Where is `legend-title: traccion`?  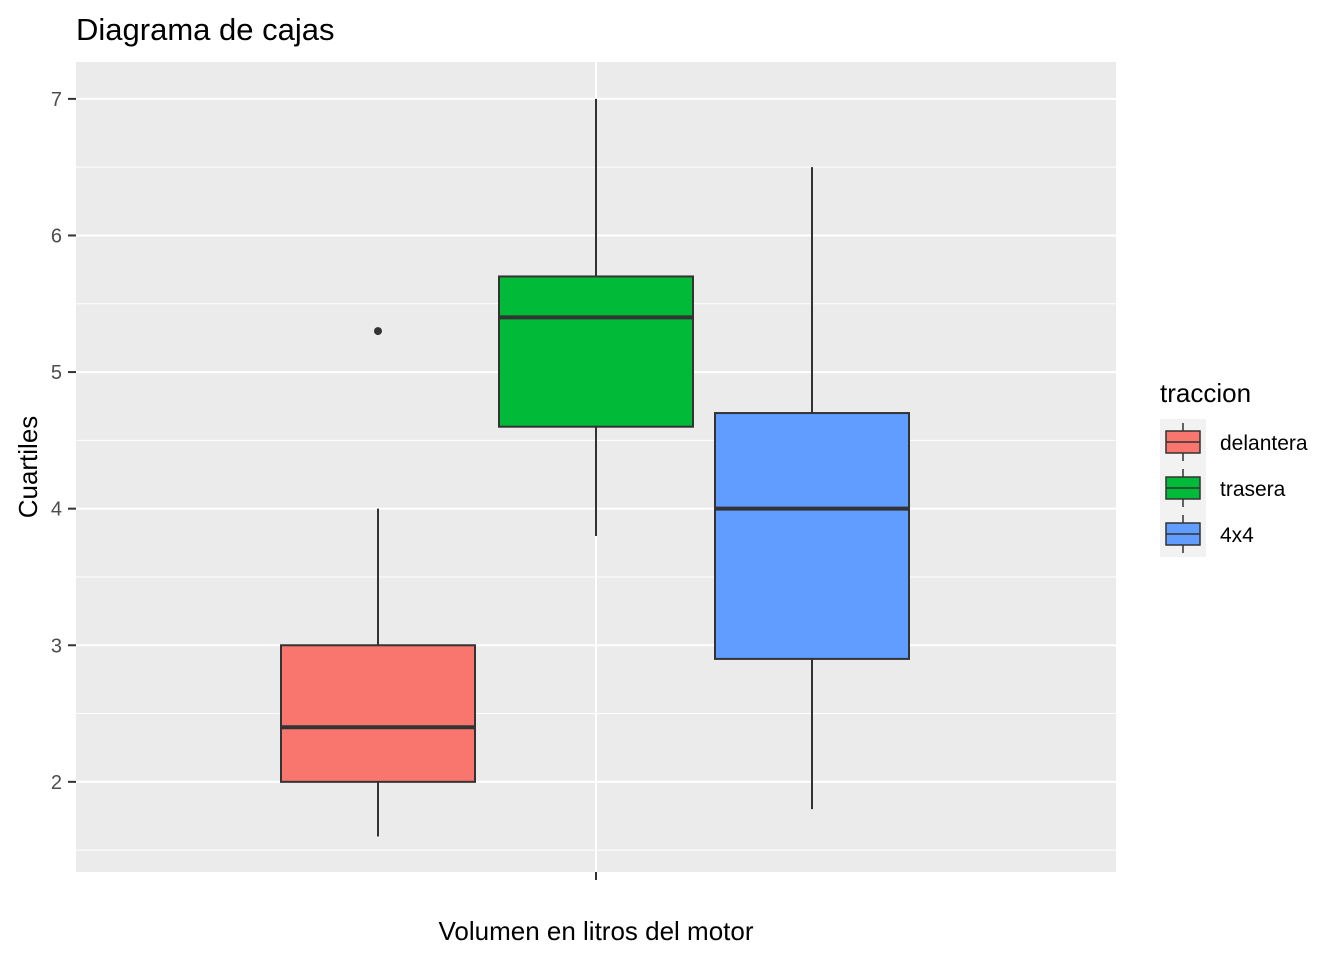
legend-title: traccion is located at coordinates (1205, 393).